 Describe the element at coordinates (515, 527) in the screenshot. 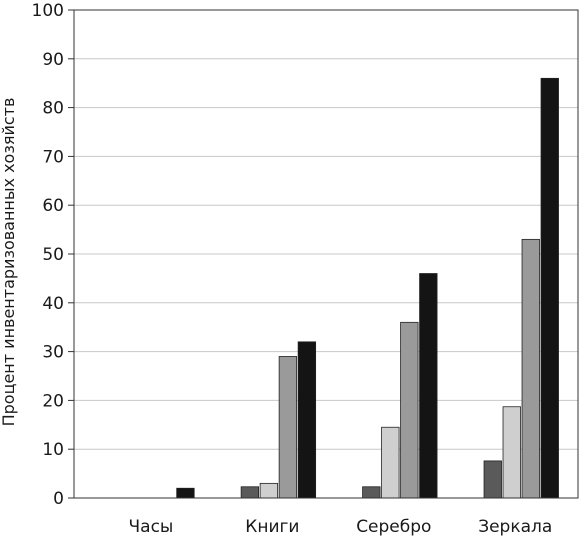

I see `x-category-label: Зеркала` at that location.